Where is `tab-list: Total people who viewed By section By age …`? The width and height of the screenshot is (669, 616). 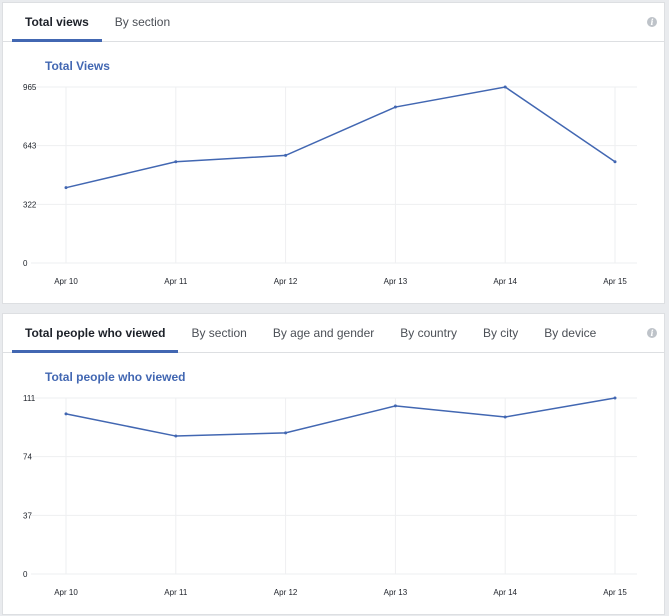
tab-list: Total people who viewed By section By age … is located at coordinates (333, 333).